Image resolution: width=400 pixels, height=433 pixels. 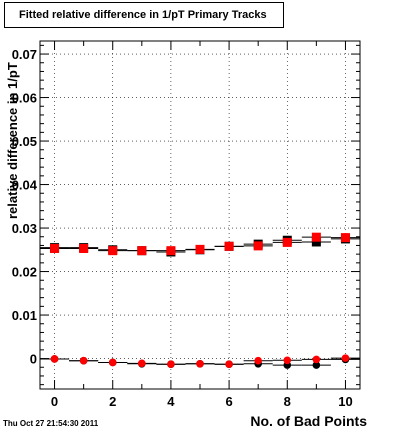 What do you see at coordinates (112, 401) in the screenshot?
I see `x-tick-label: 2` at bounding box center [112, 401].